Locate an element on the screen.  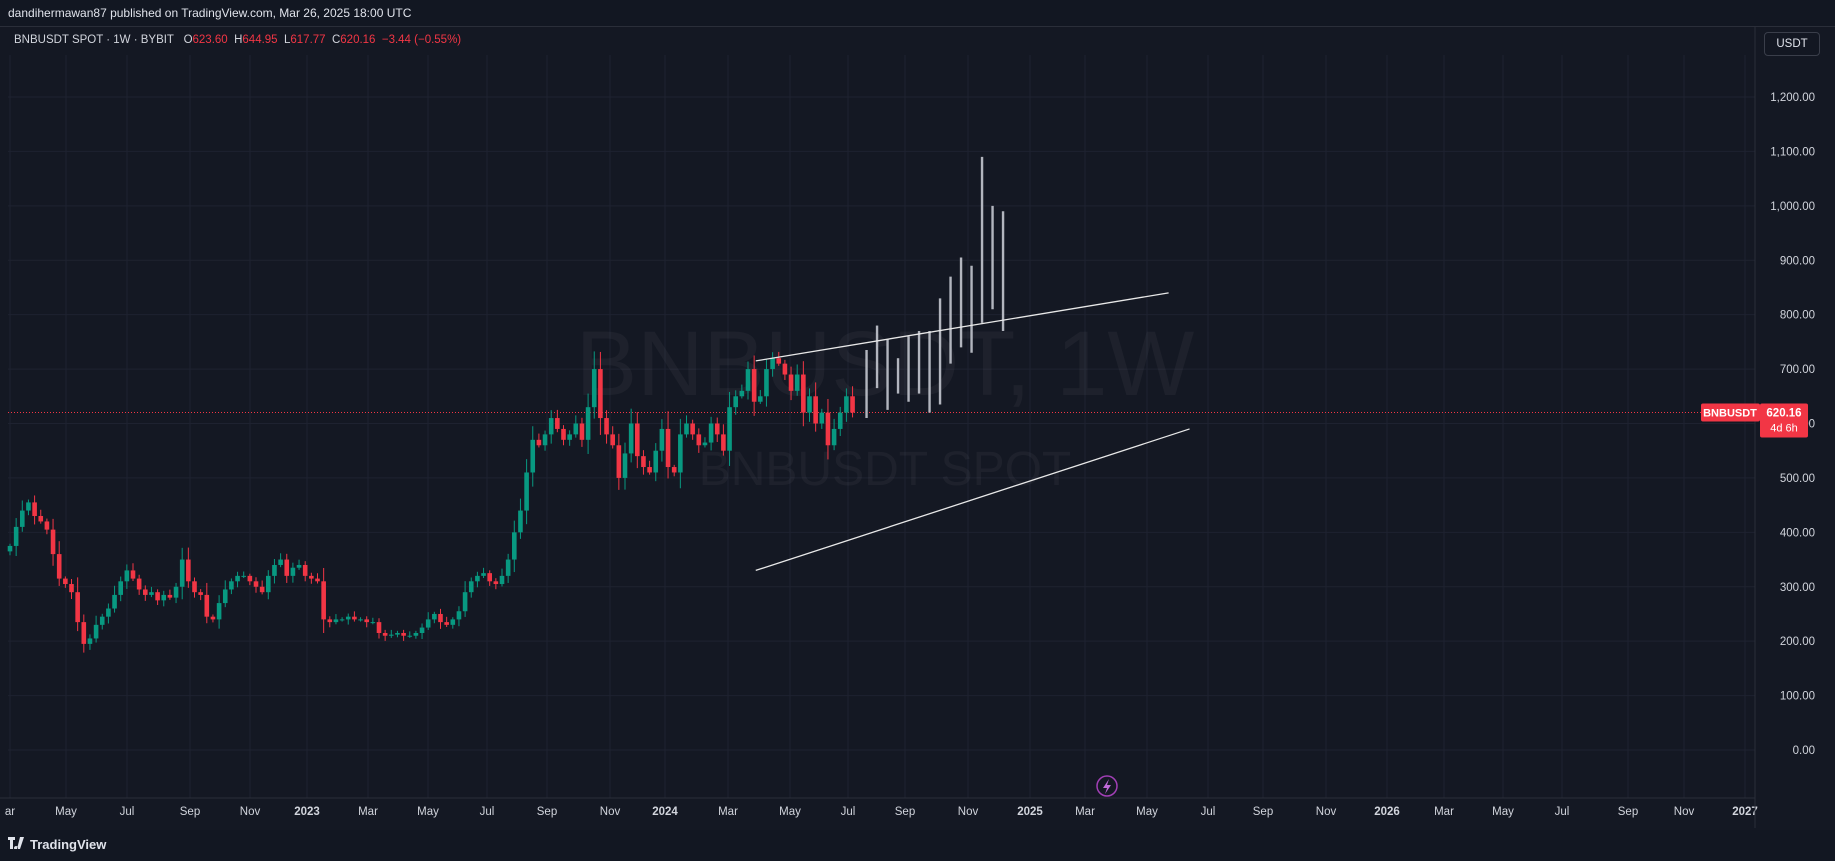
legend-high-label: H is located at coordinates (238, 40).